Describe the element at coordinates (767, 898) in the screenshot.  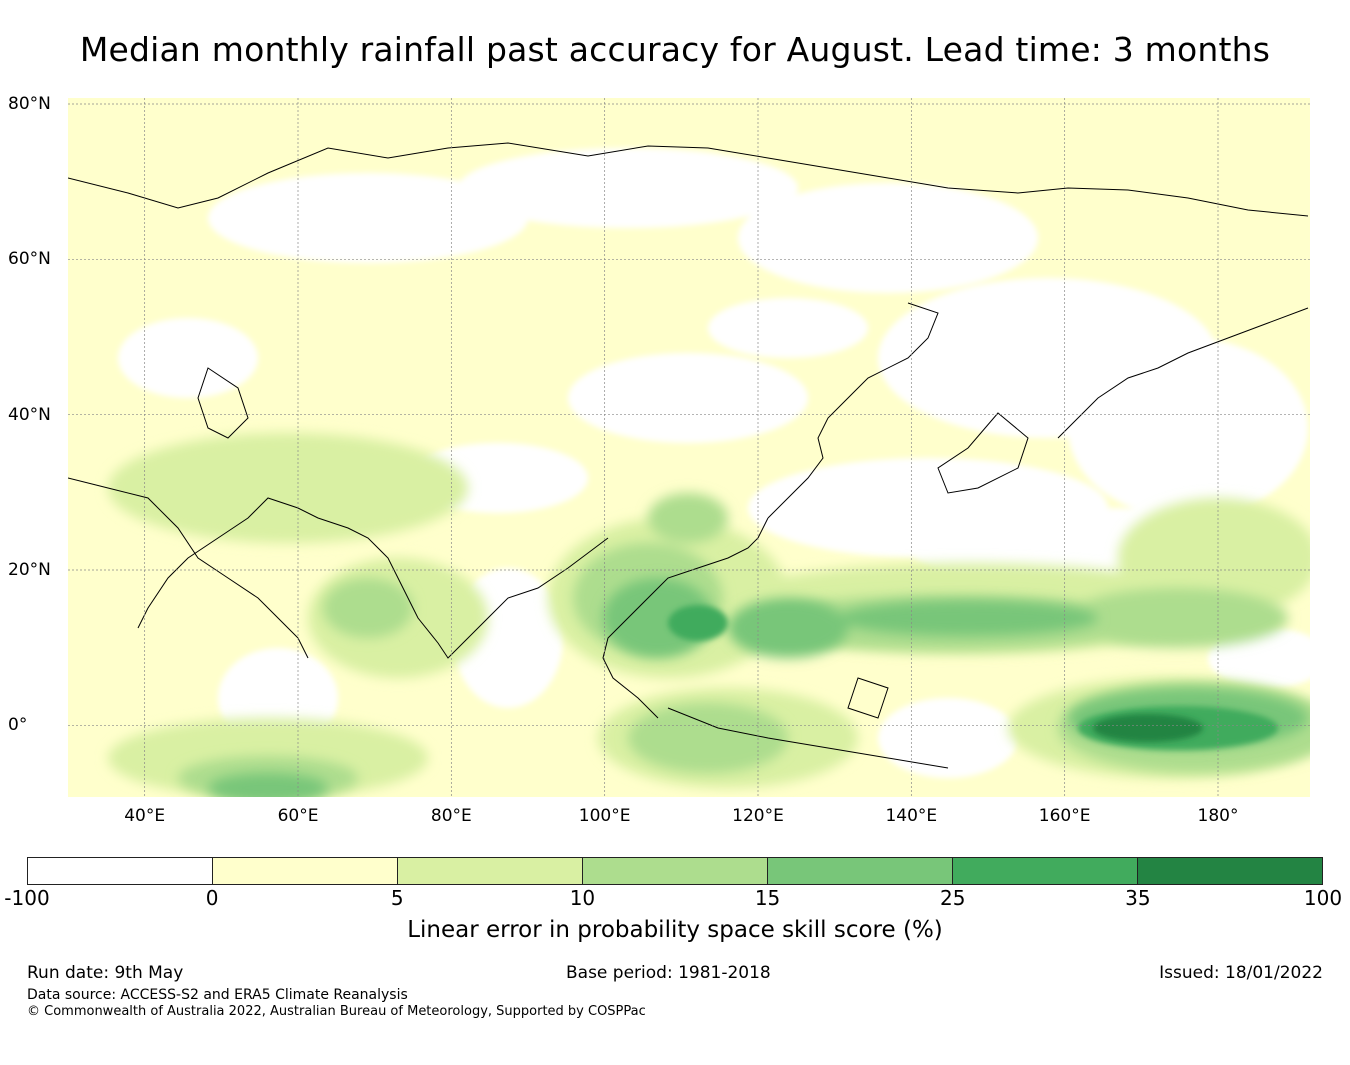
I see `colorbar-tick-label: 15` at that location.